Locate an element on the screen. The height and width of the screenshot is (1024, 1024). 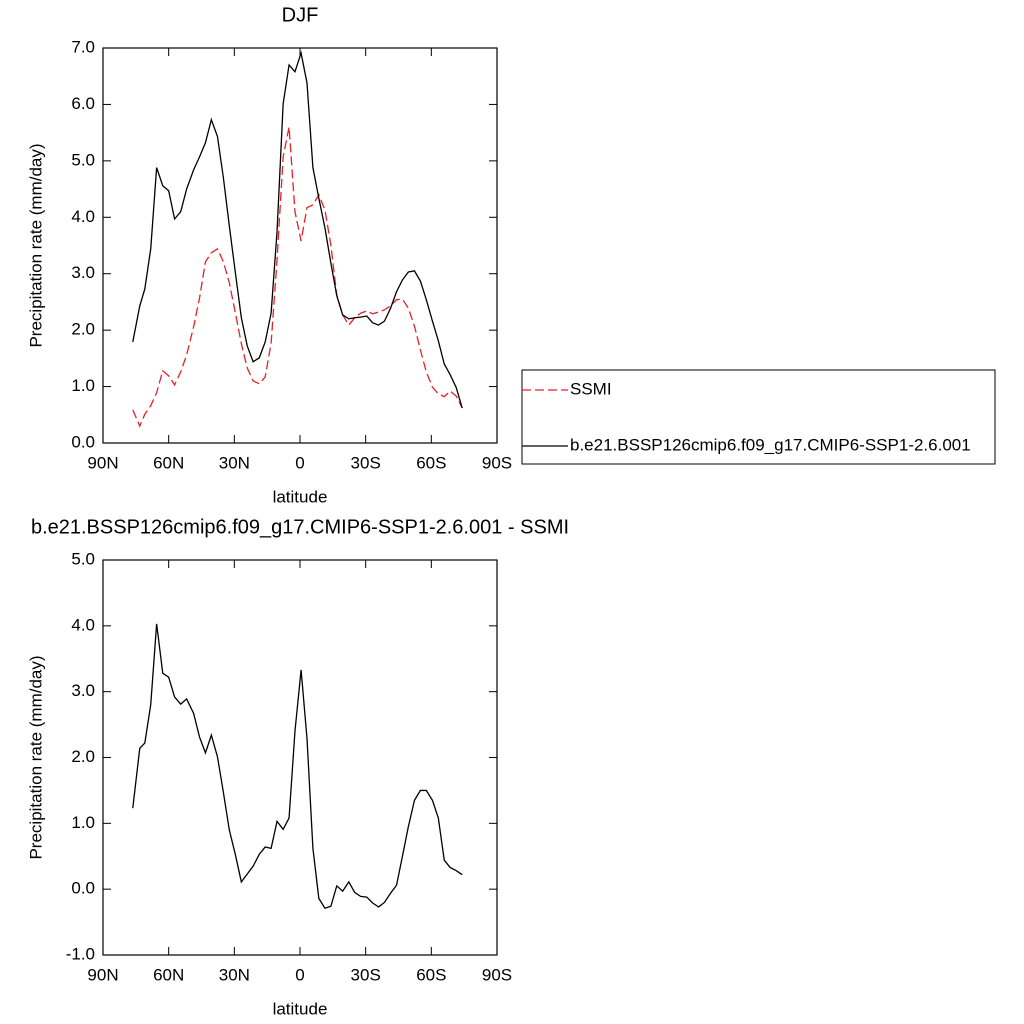
chart-title: DJF is located at coordinates (300, 15).